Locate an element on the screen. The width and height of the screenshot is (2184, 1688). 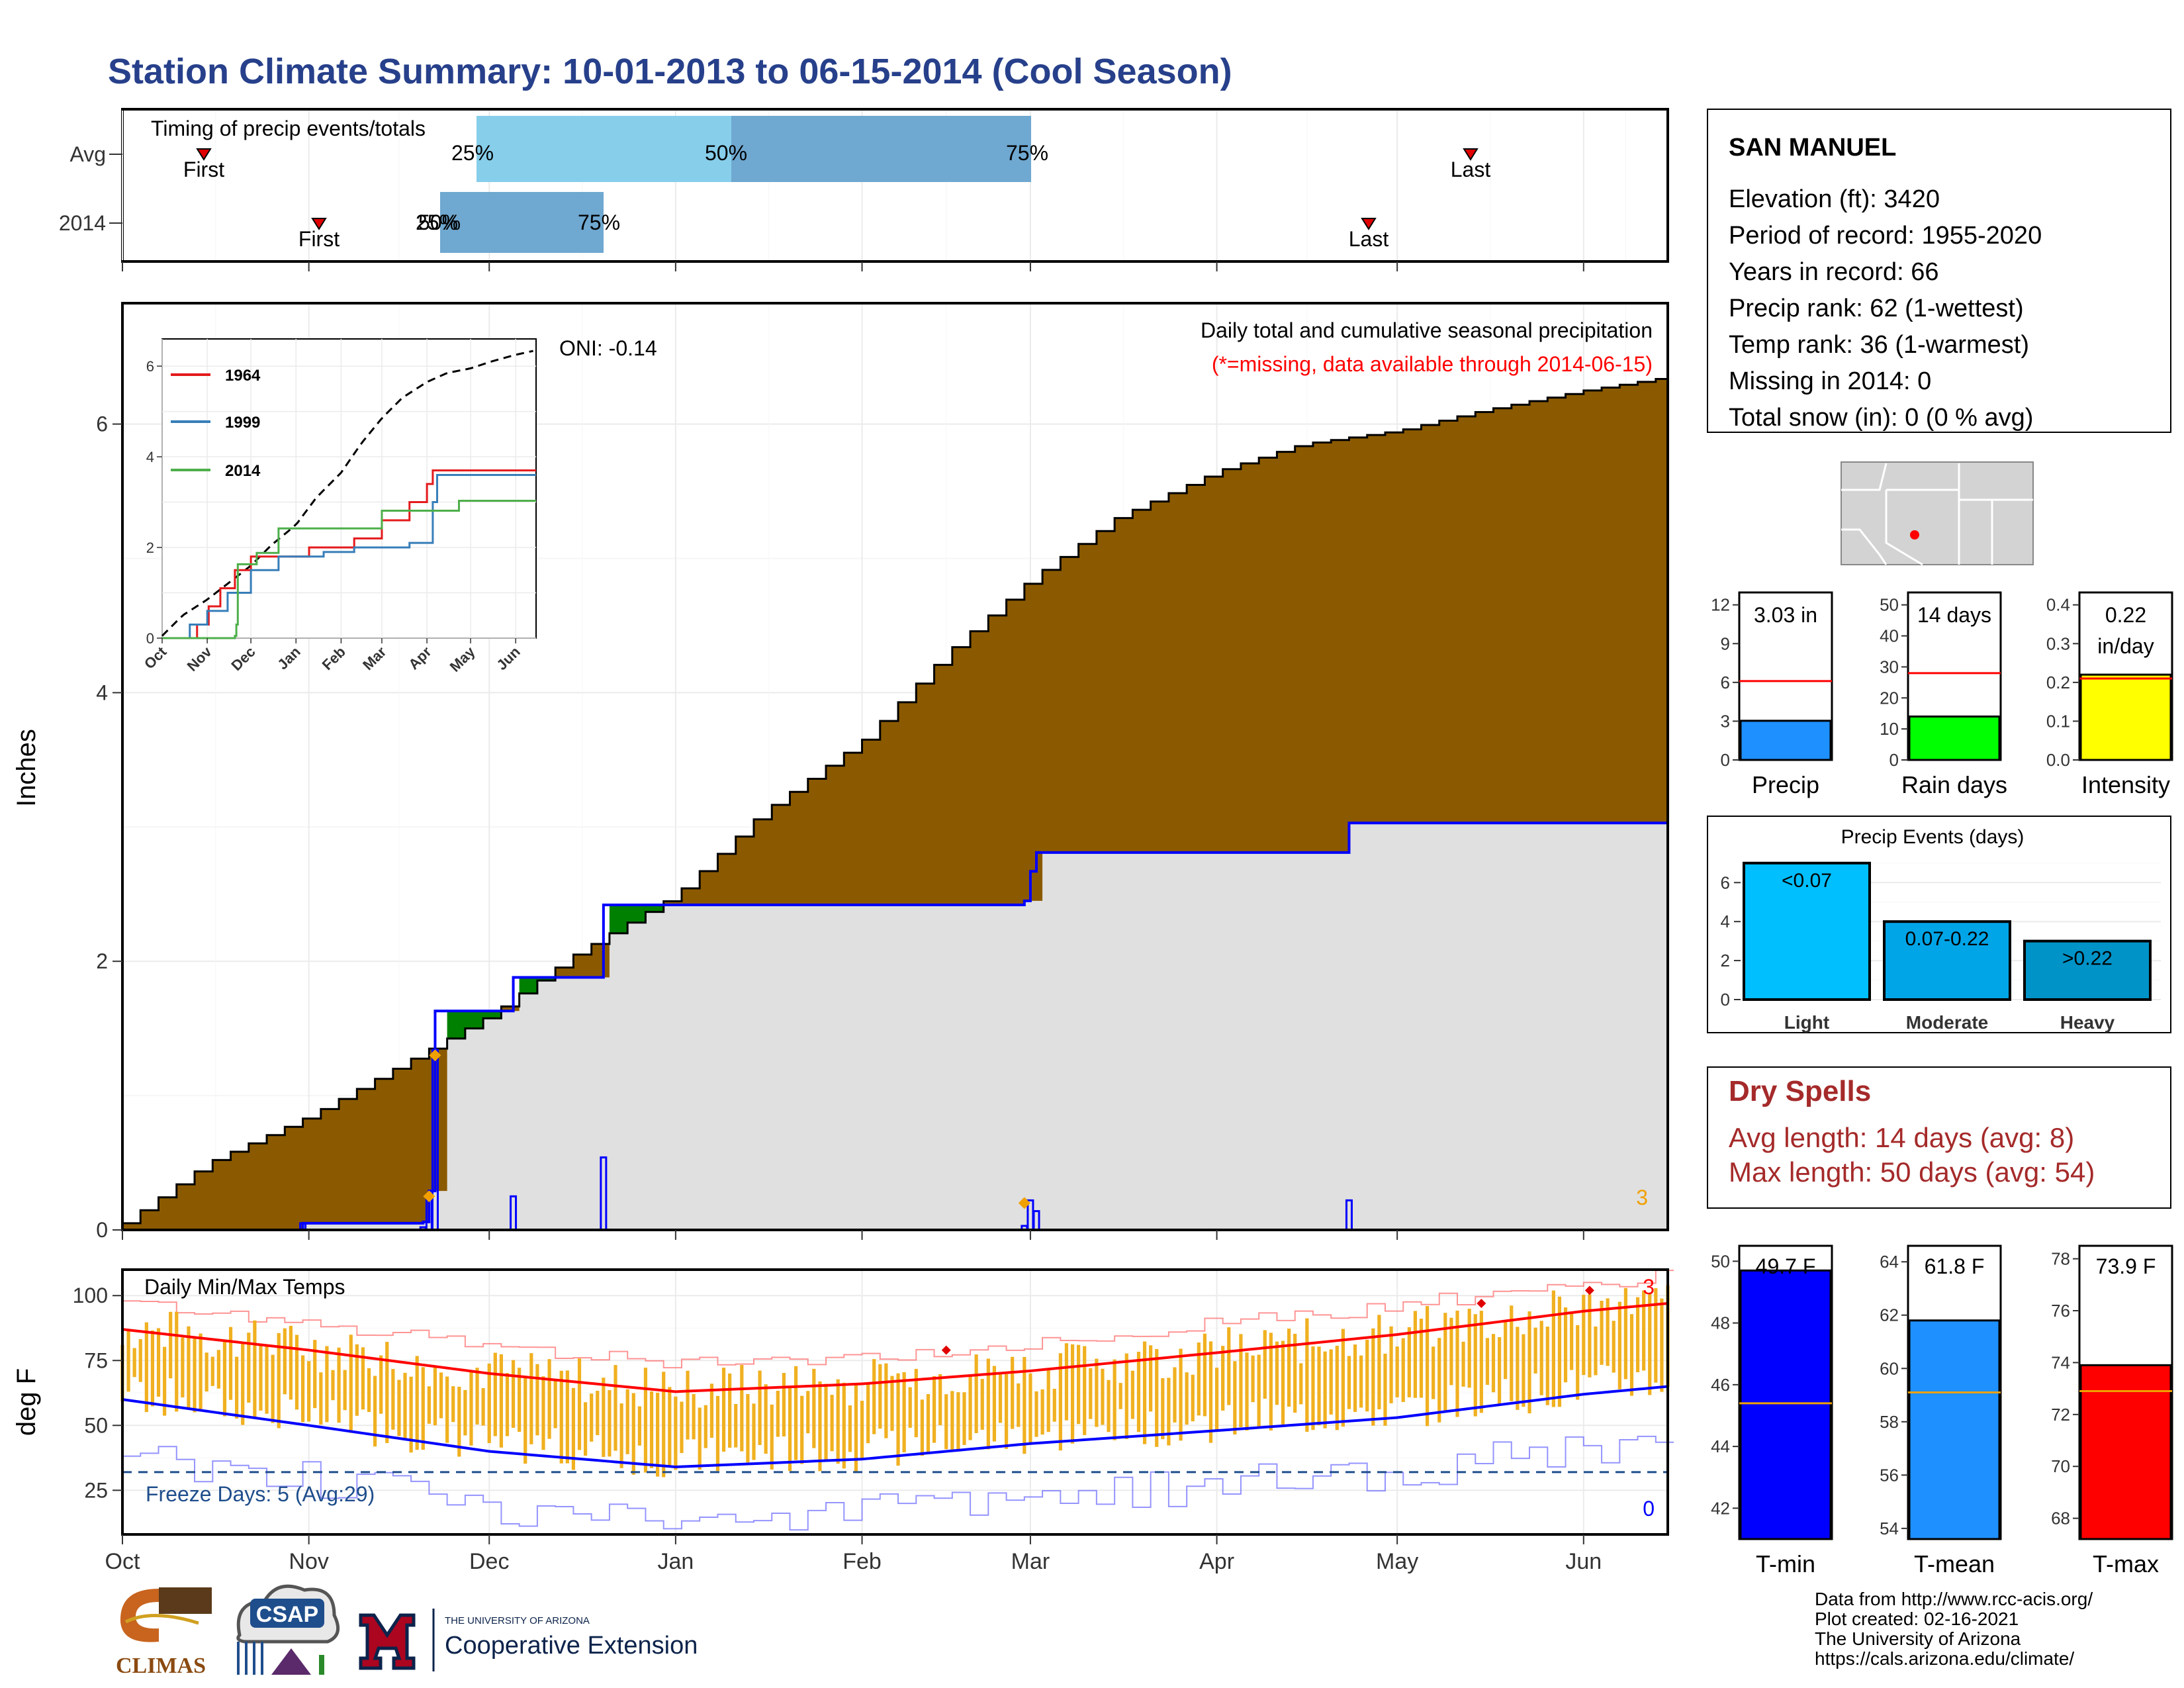
temp-summary-t-mean: 54 56 58 60 62 64 61.8 F T-mean is located at coordinates (1941, 1410).